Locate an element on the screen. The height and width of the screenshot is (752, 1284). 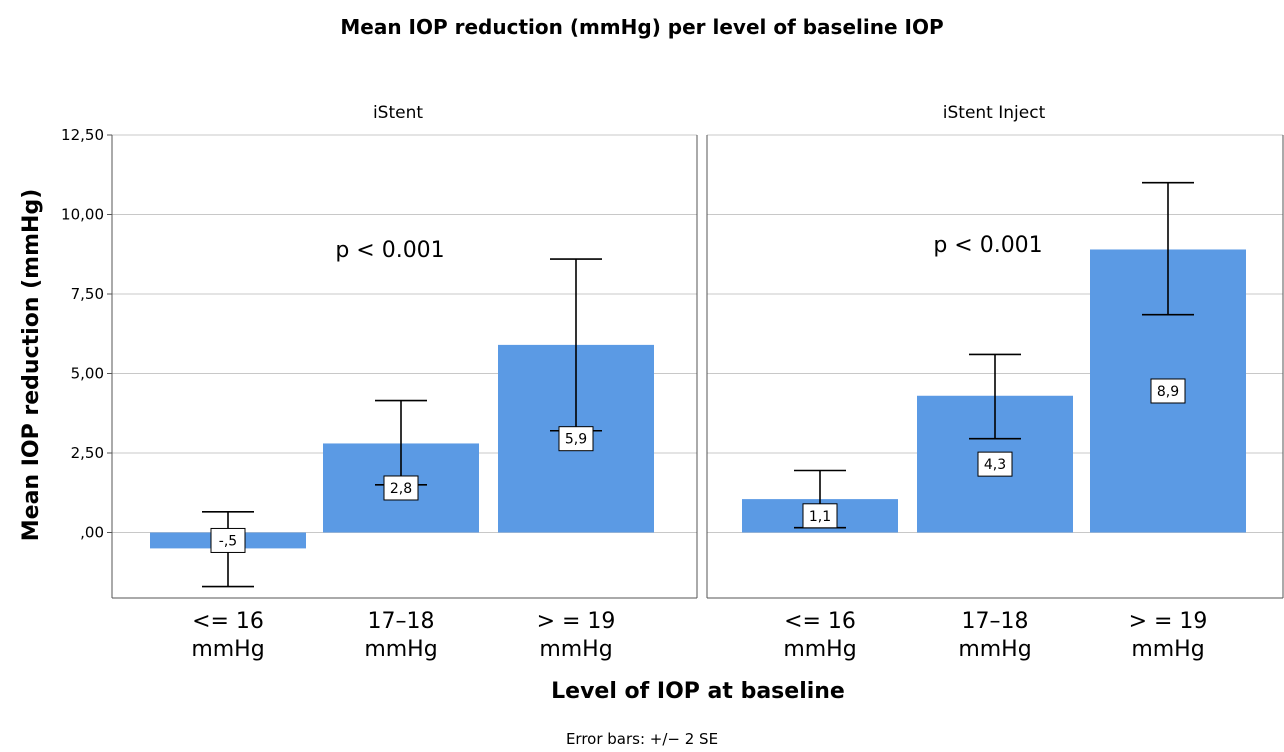
x-axis-title: Level of IOP at baseline is located at coordinates (698, 691).